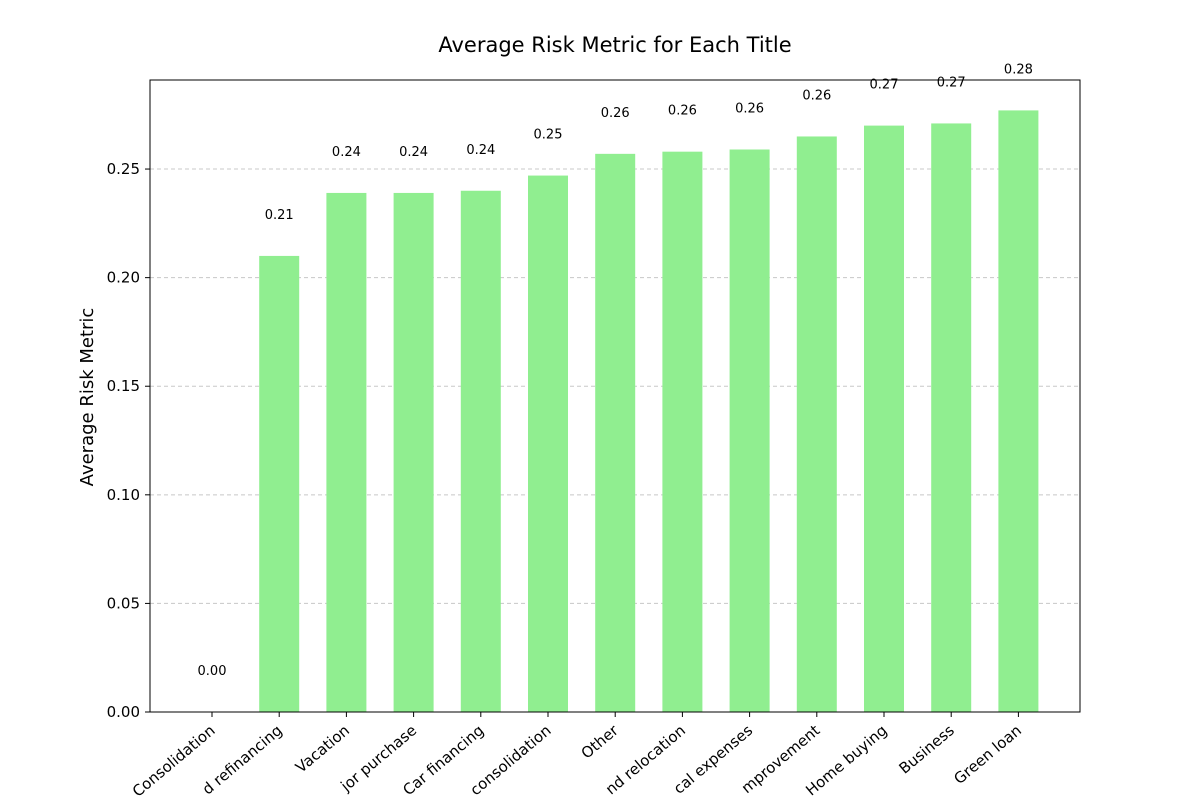 This screenshot has width=1200, height=800. Describe the element at coordinates (987, 754) in the screenshot. I see `x-tick-label: Green loan` at that location.